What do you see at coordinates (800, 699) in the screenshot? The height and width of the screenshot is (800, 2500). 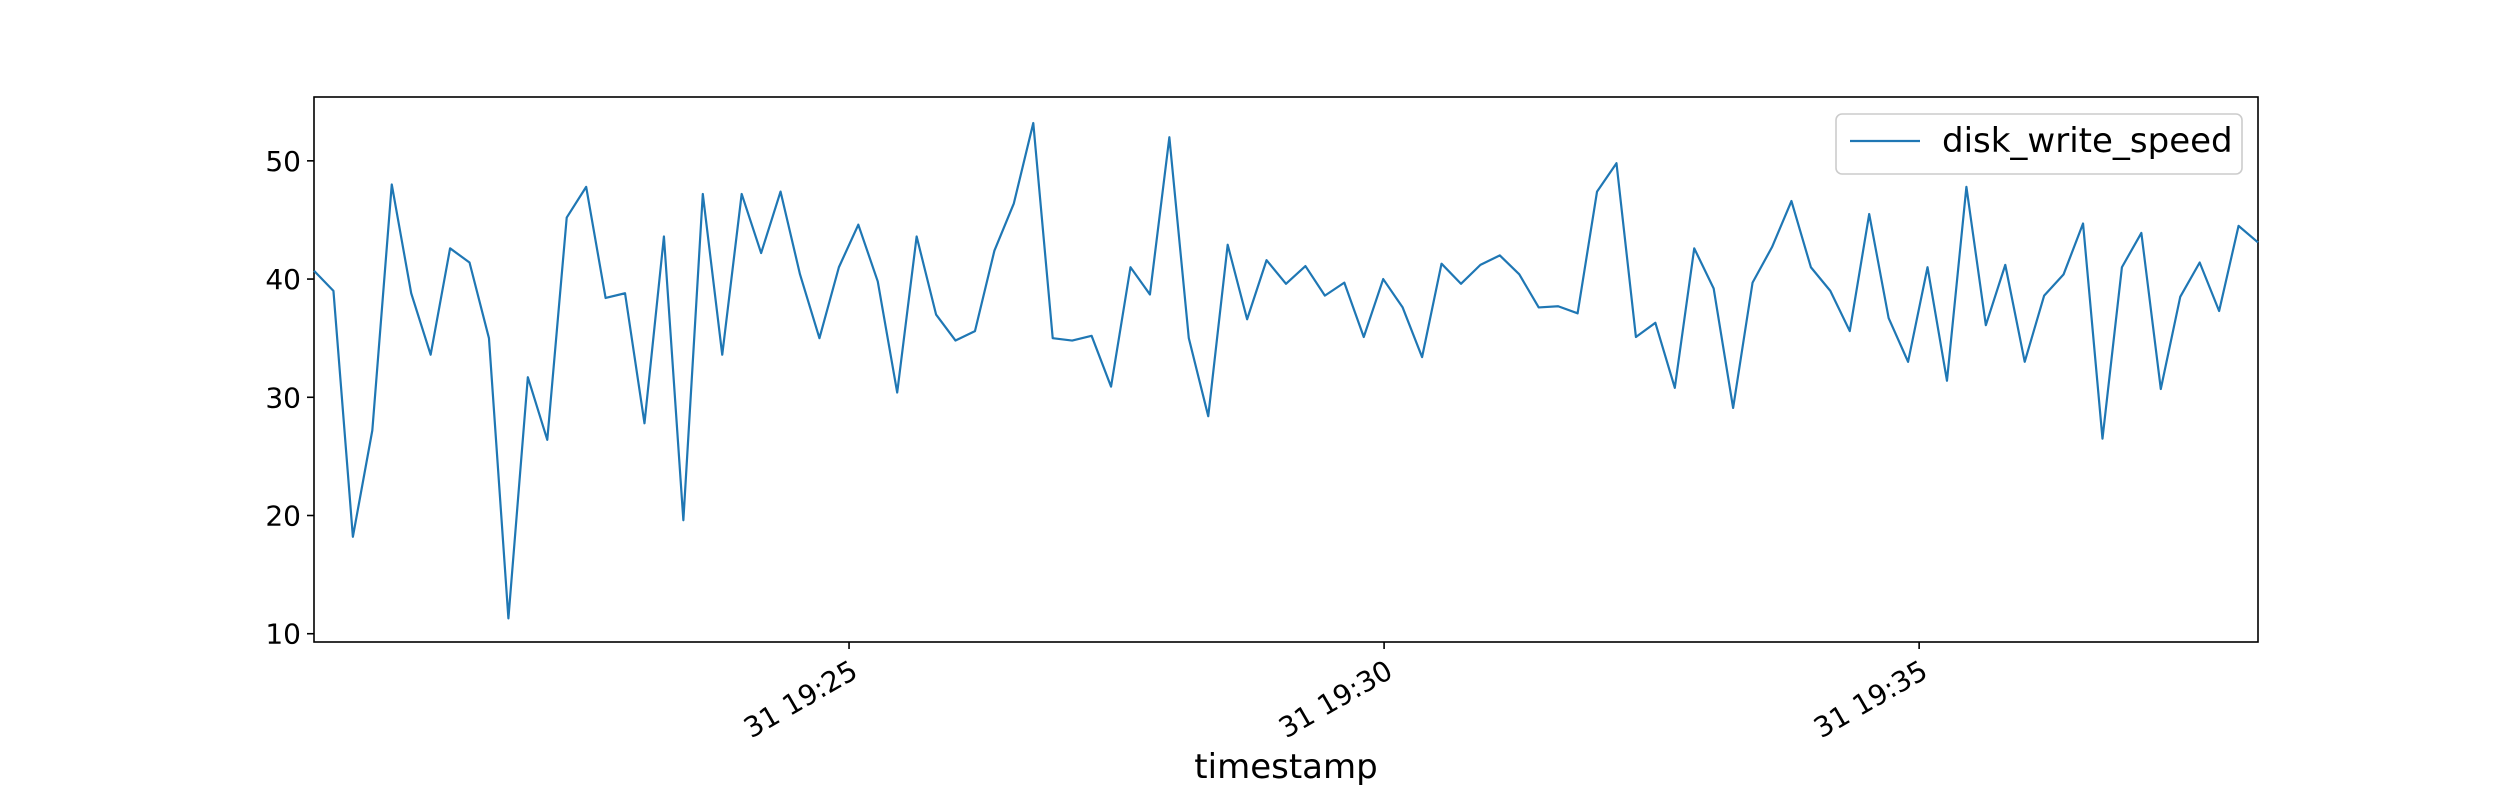 I see `x-tick-label: 31 19:25` at bounding box center [800, 699].